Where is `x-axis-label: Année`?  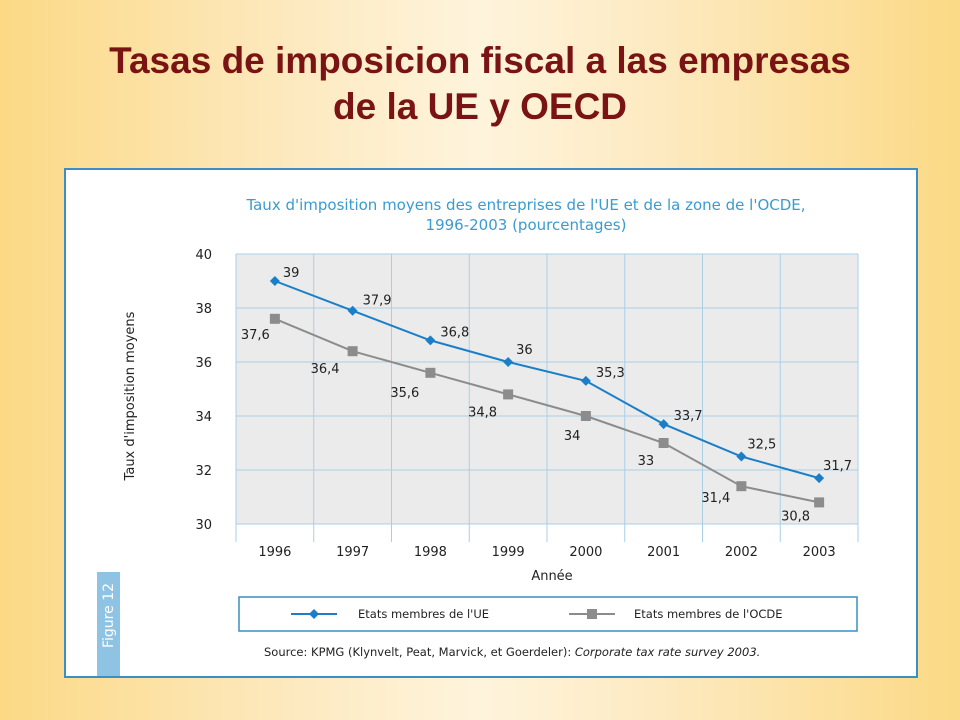 x-axis-label: Année is located at coordinates (551, 576).